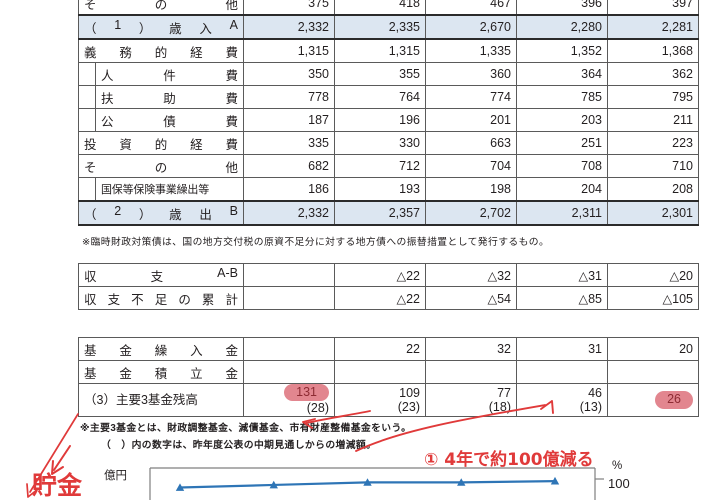  What do you see at coordinates (380, 166) in the screenshot?
I see `table-cell: 712` at bounding box center [380, 166].